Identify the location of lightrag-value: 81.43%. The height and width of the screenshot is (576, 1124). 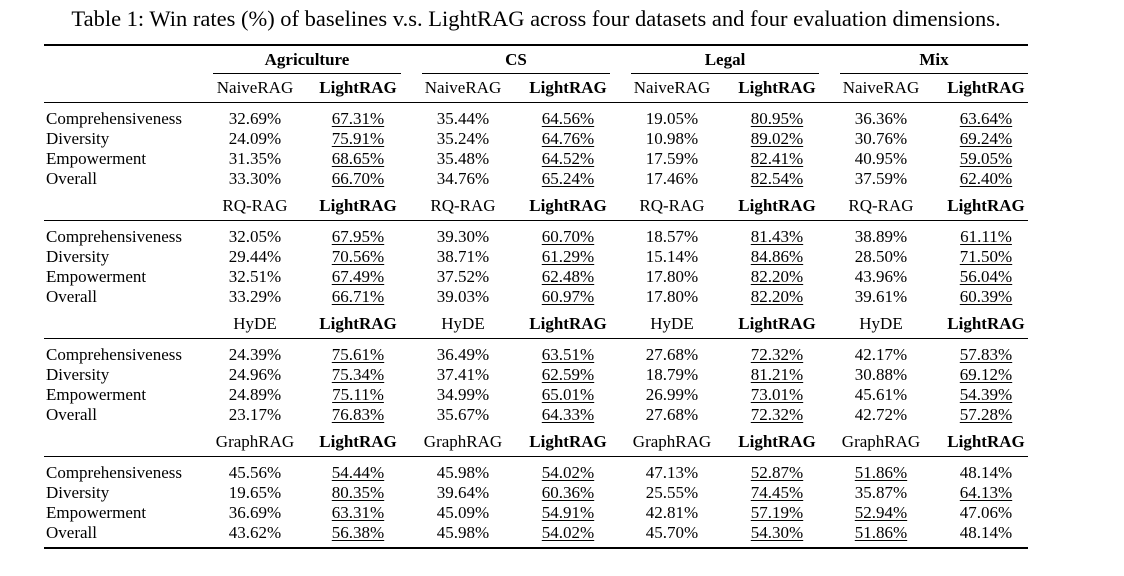
(777, 236).